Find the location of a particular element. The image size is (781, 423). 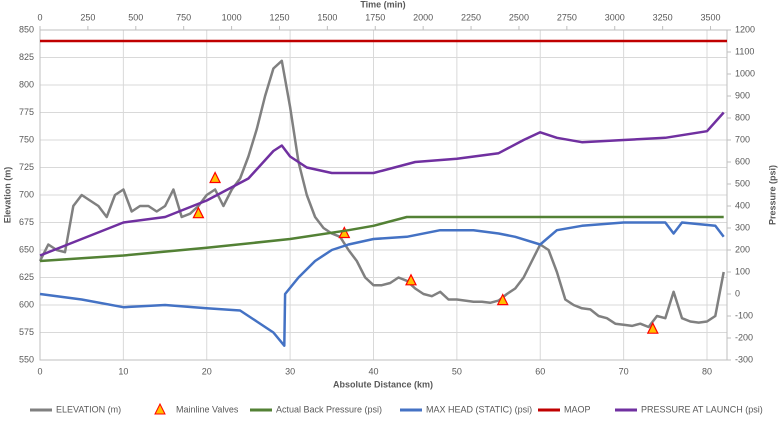

legend-swatch is located at coordinates (160, 408).